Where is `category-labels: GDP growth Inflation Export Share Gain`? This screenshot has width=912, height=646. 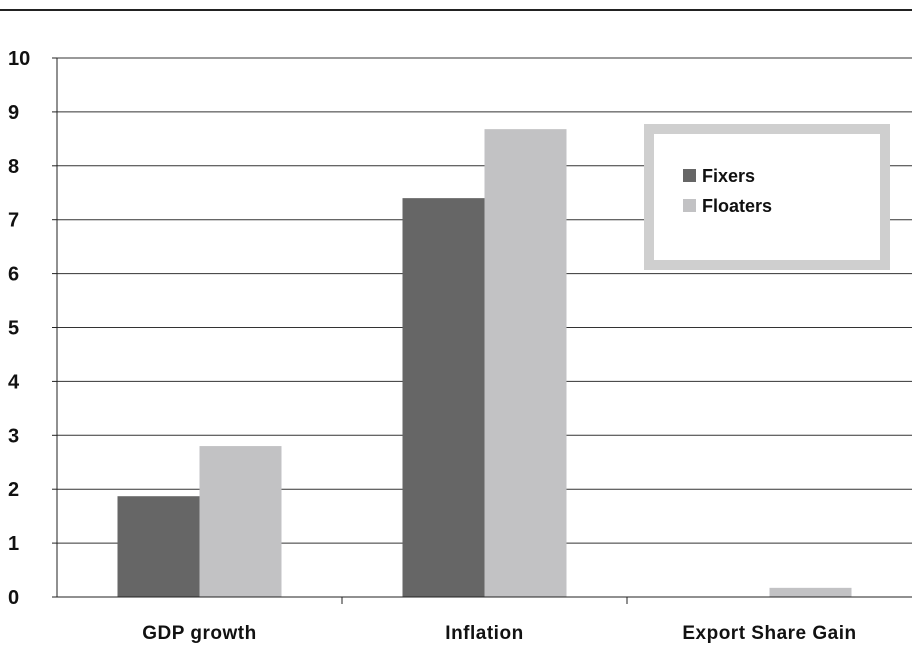
category-labels: GDP growth Inflation Export Share Gain is located at coordinates (499, 633).